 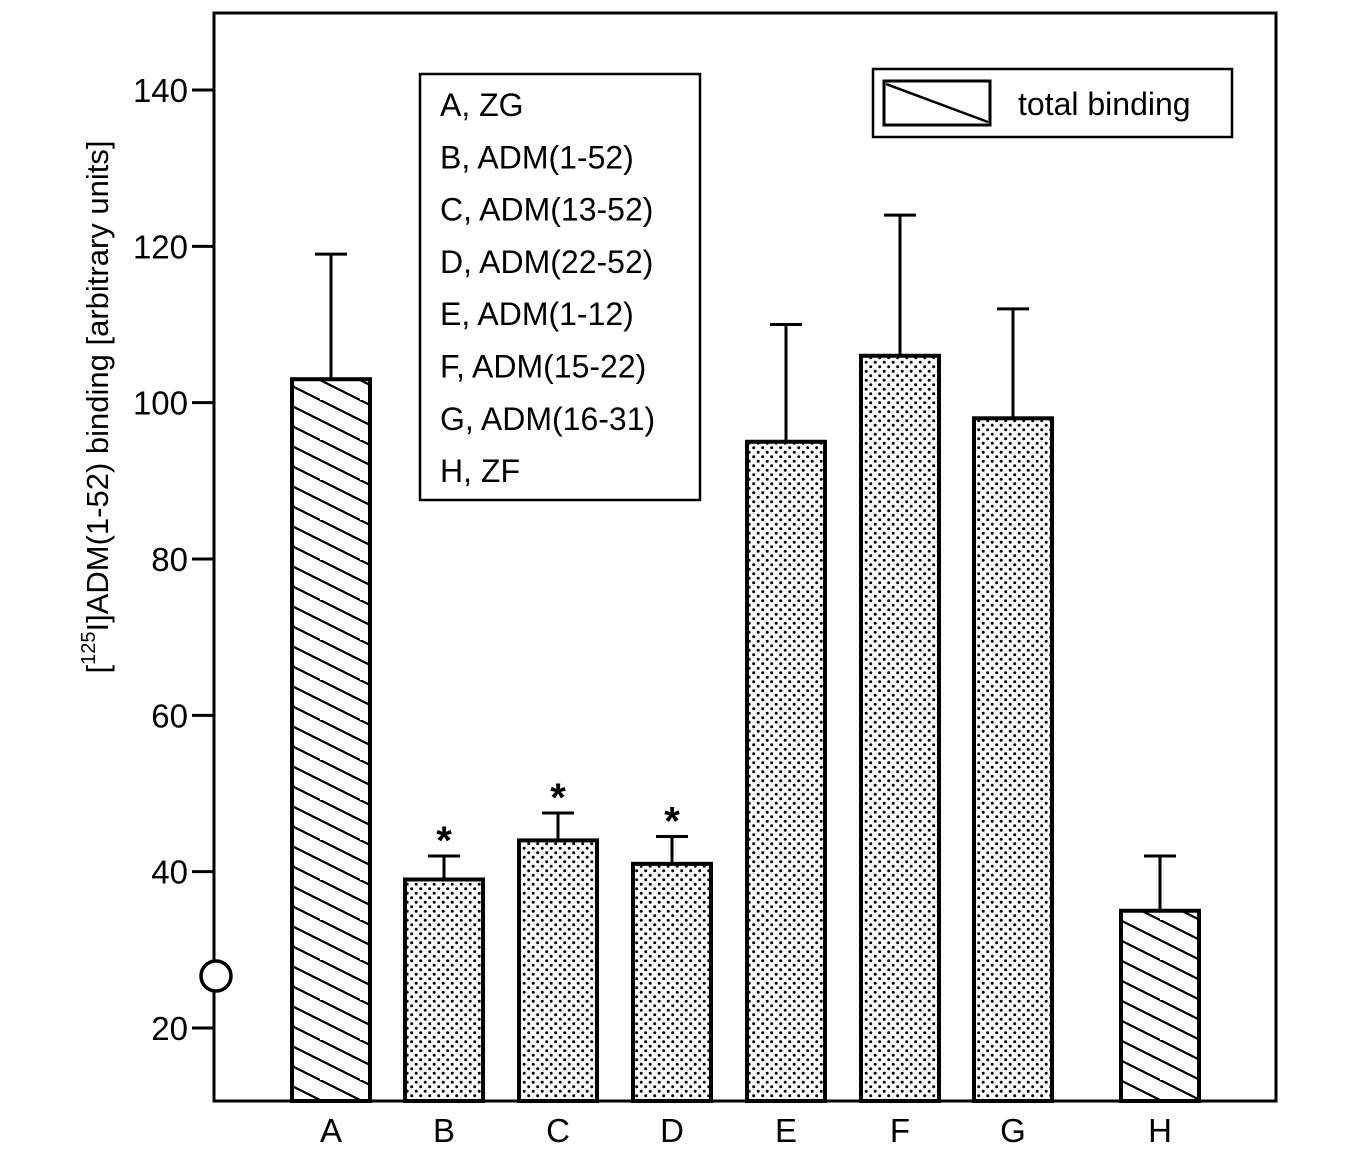 What do you see at coordinates (482, 105) in the screenshot?
I see `legend-item: A, ZG` at bounding box center [482, 105].